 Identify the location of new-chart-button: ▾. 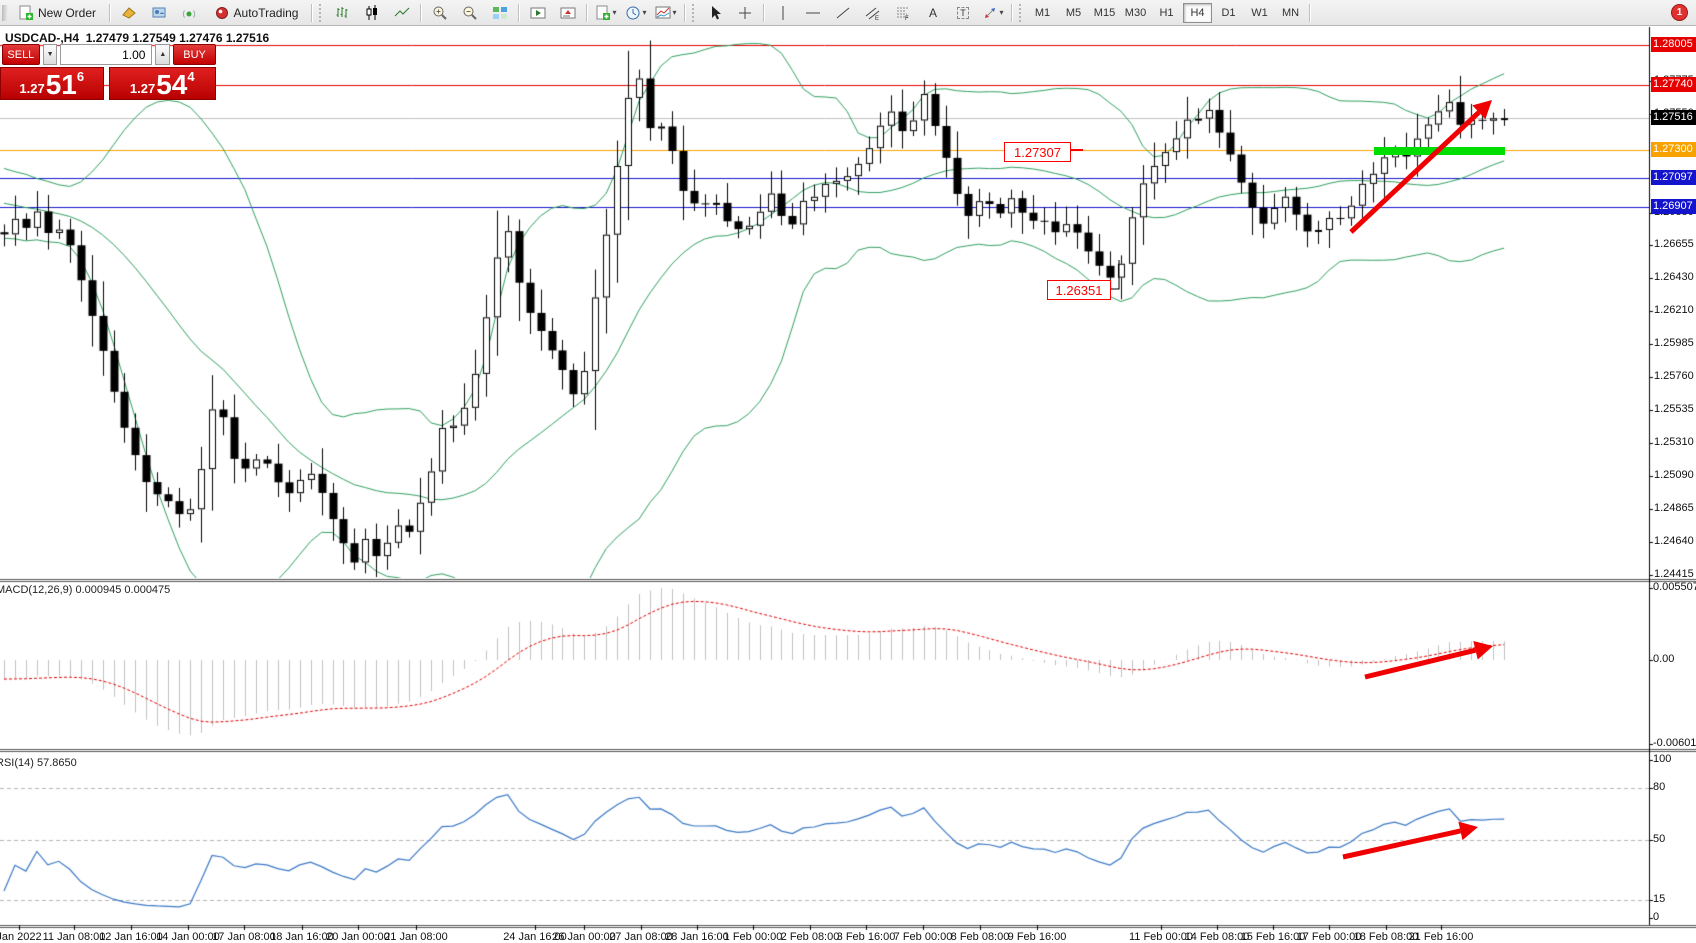
(606, 13).